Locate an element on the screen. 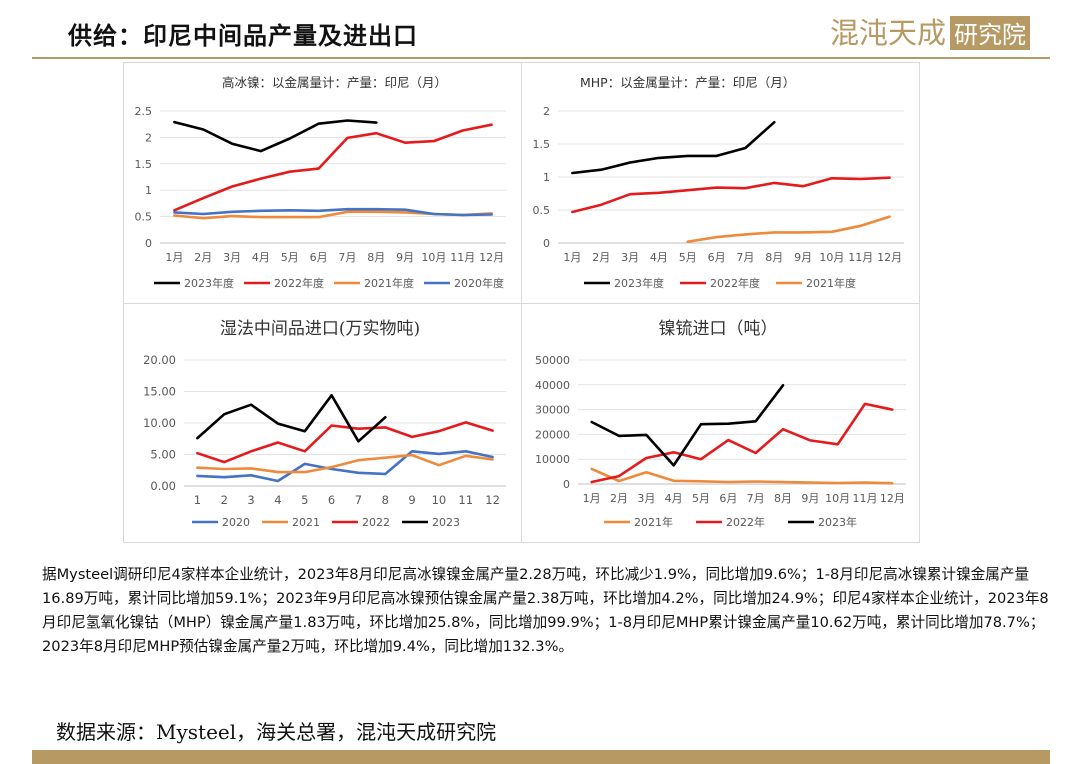  series-line-2021 is located at coordinates (345, 463).